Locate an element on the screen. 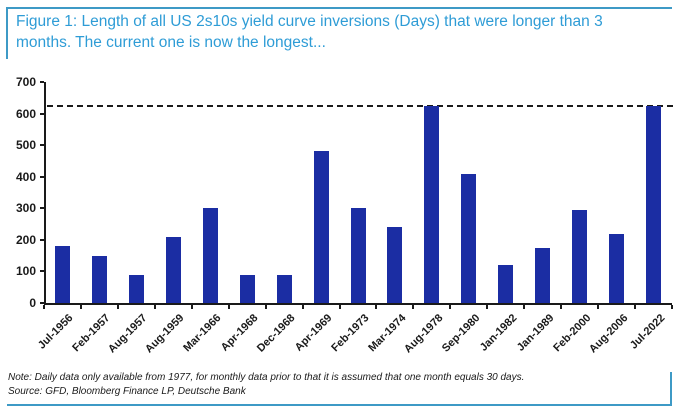 This screenshot has height=415, width=680. x-axis-label: Aug-2006 is located at coordinates (608, 334).